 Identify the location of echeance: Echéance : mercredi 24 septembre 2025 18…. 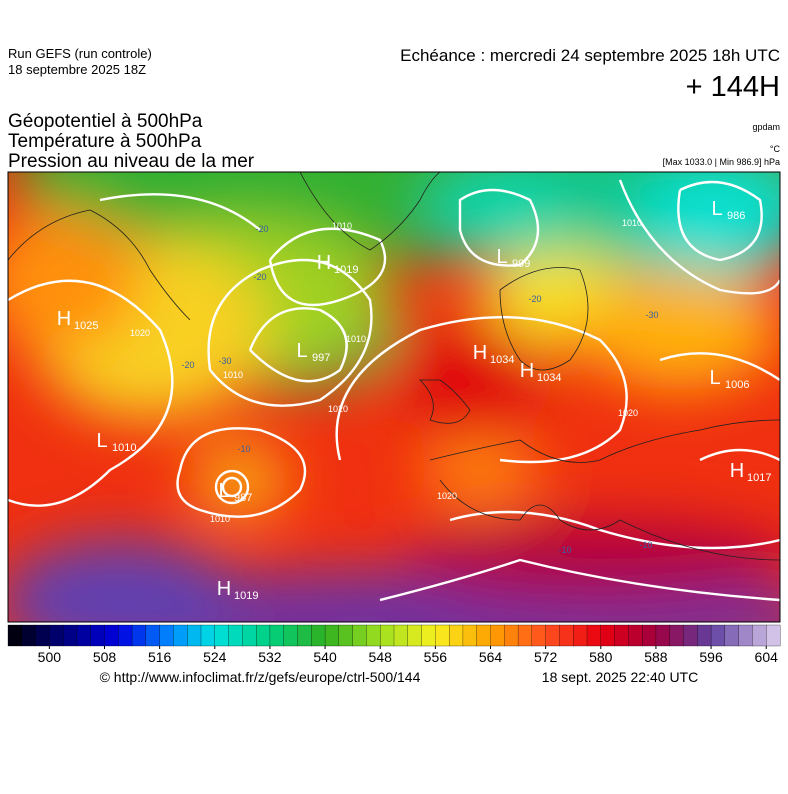
(590, 55).